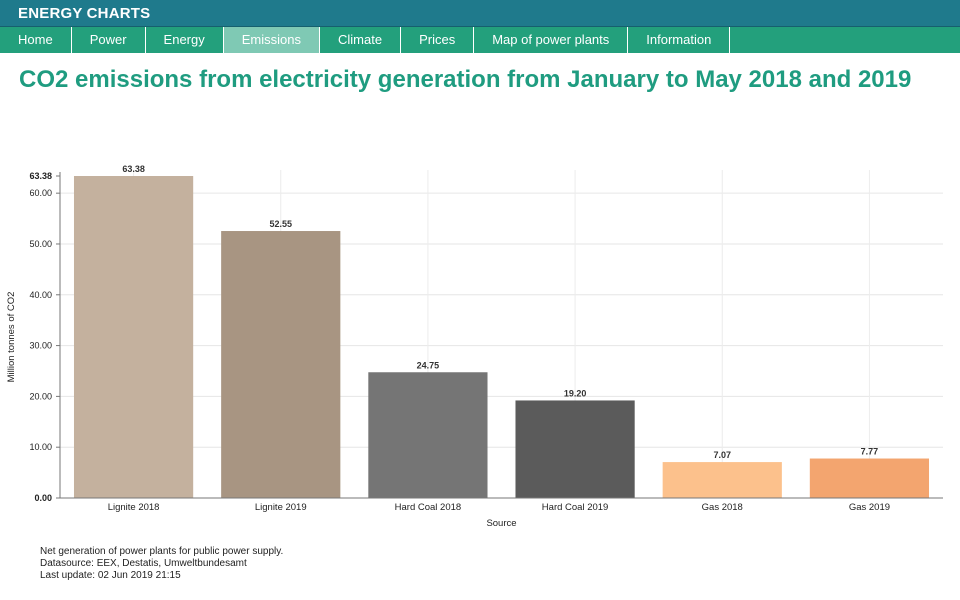 This screenshot has width=960, height=600. I want to click on y-tick-label: 30.00, so click(40, 346).